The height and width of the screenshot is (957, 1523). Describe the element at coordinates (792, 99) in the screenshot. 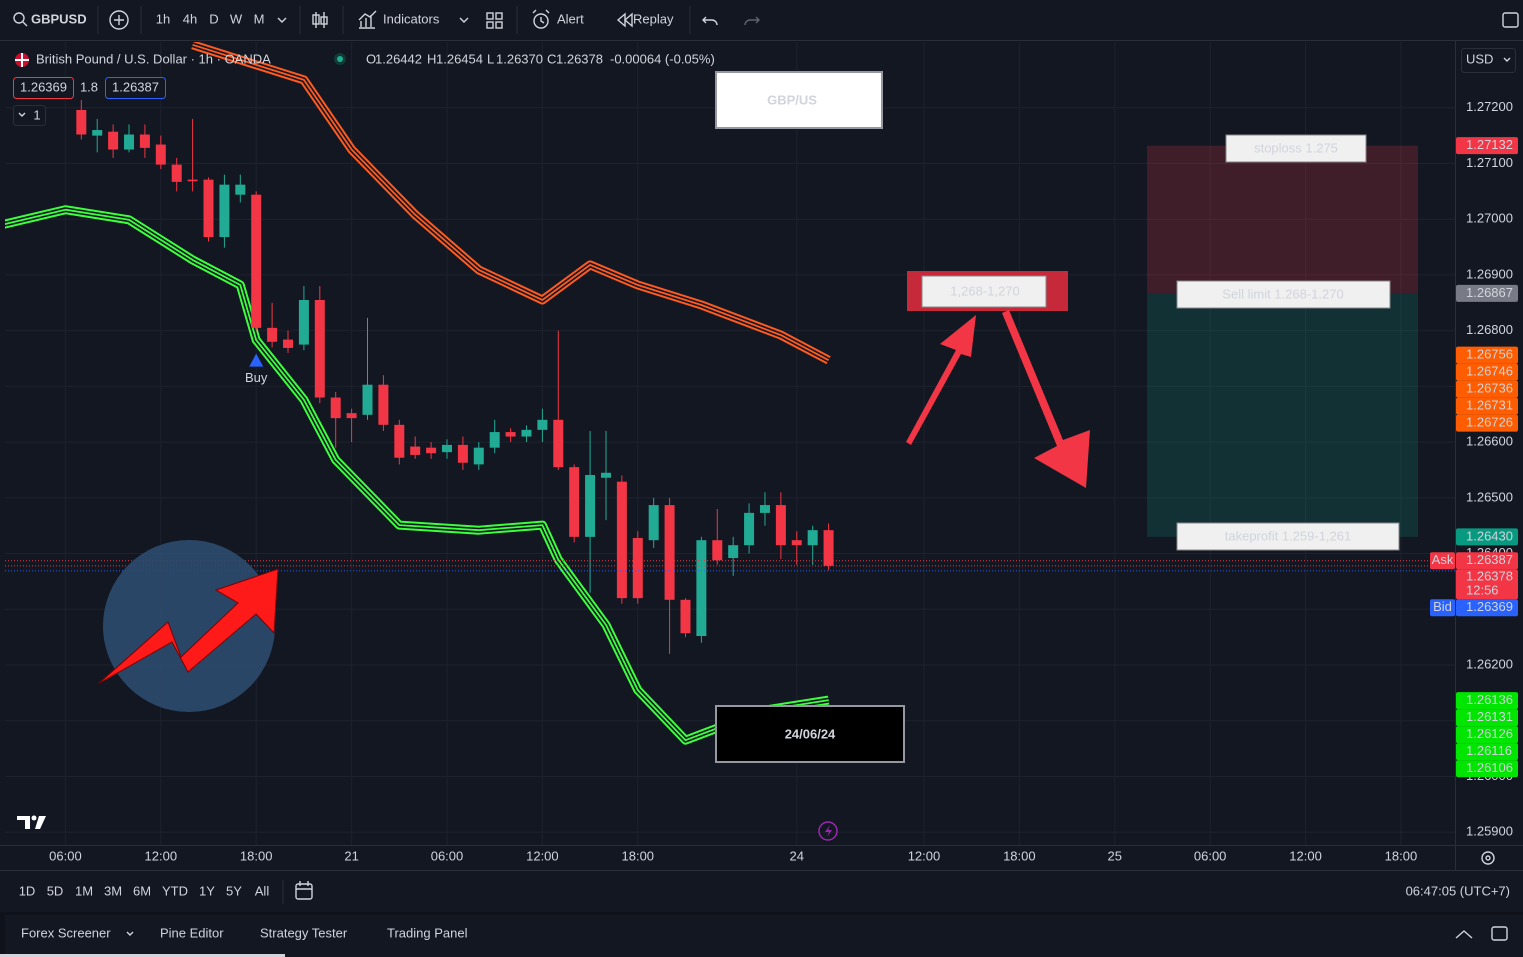

I see `pair-label: GBP/US` at that location.